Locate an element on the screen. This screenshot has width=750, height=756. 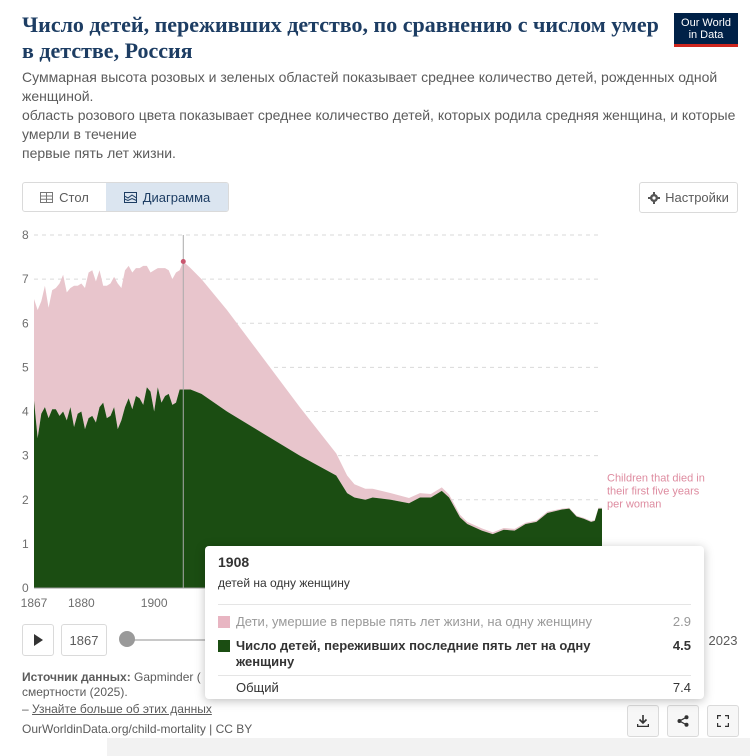
tooltip-survived-value: 4.5 is located at coordinates (681, 645).